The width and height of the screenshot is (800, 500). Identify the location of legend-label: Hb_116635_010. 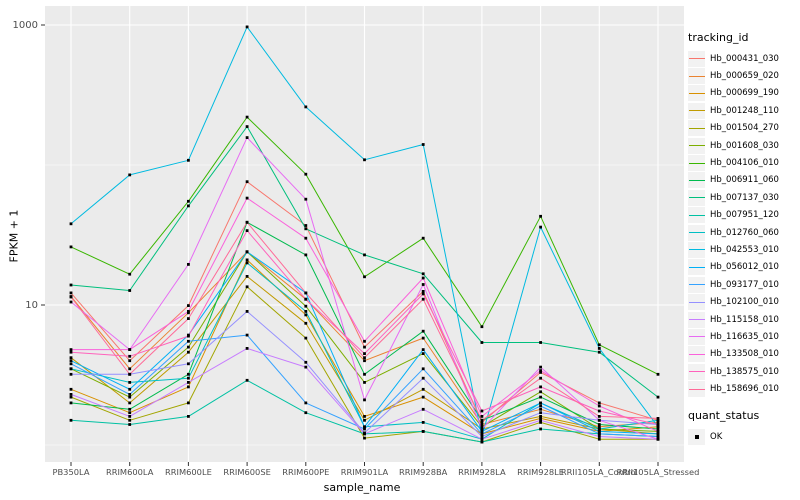
(744, 336).